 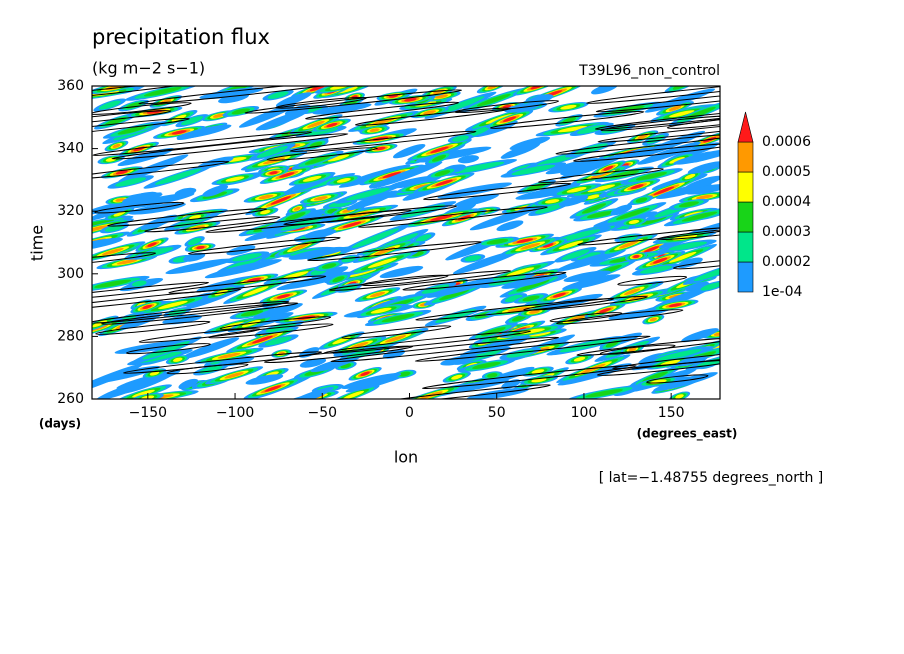 I want to click on colorbar-label: 1e-04, so click(x=782, y=292).